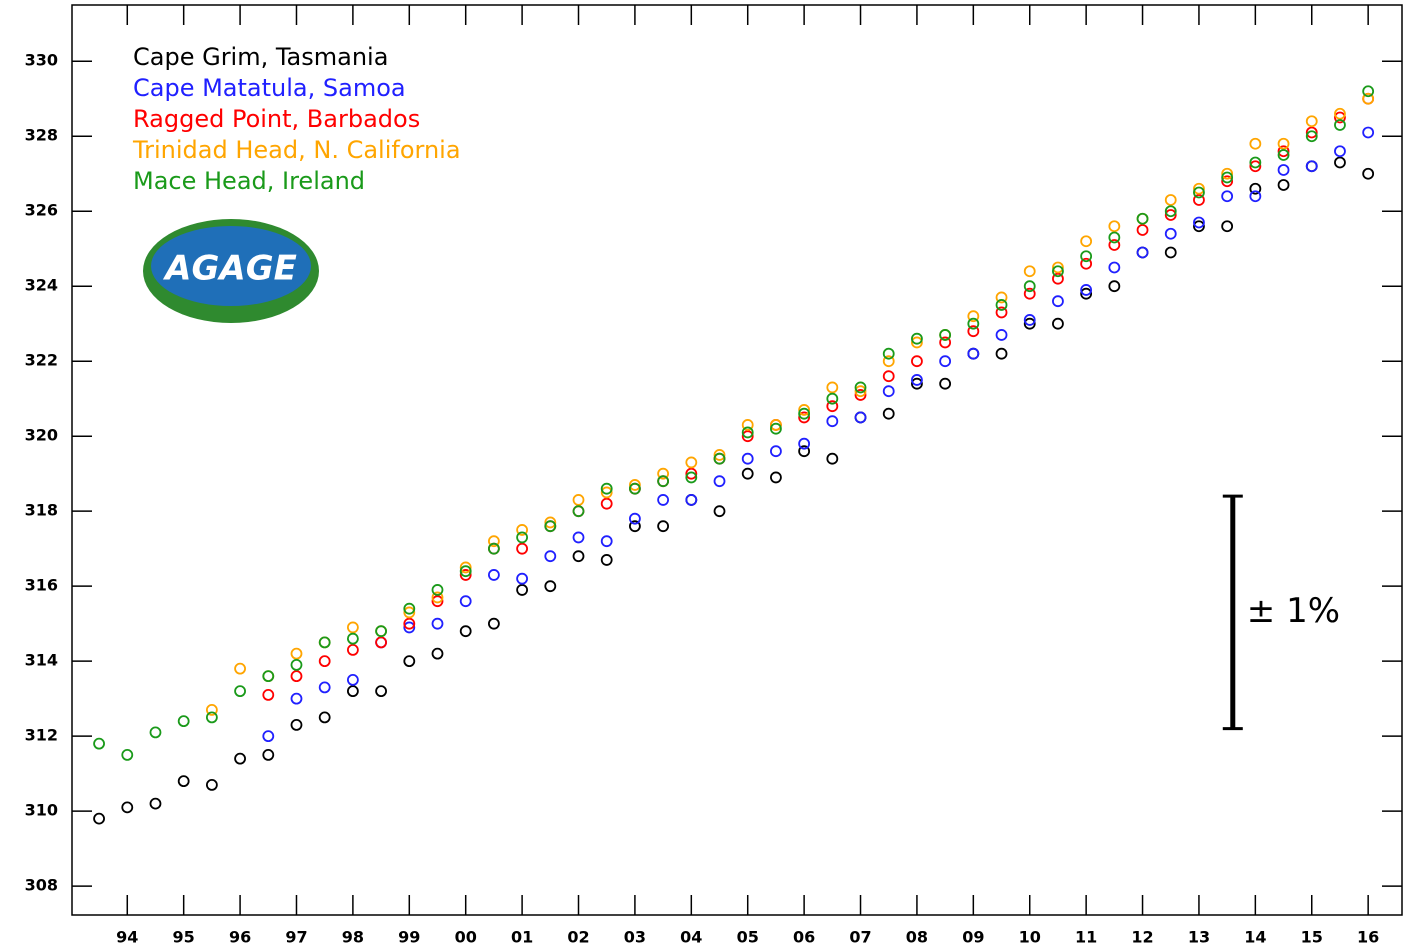  I want to click on x-tick-label: 94, so click(127, 937).